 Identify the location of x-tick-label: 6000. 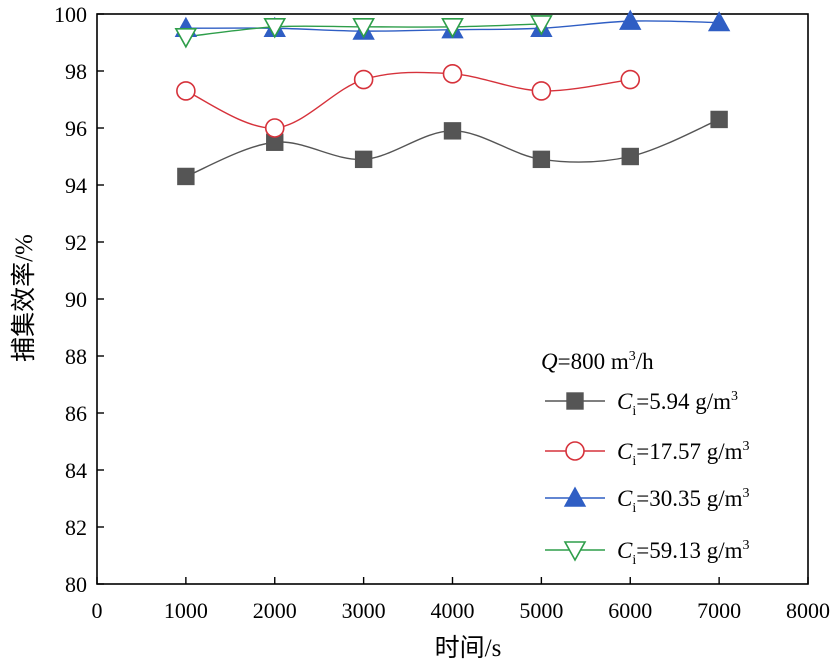
(630, 610).